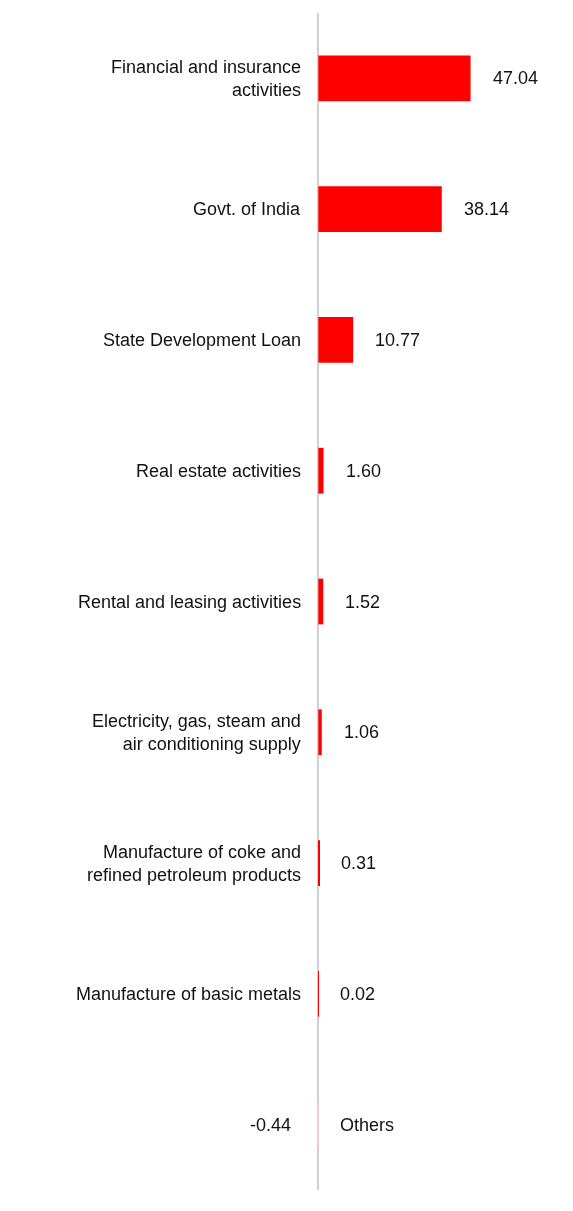 This screenshot has height=1211, width=573. Describe the element at coordinates (206, 79) in the screenshot. I see `y-tick-label: Financial and insurance activities` at that location.